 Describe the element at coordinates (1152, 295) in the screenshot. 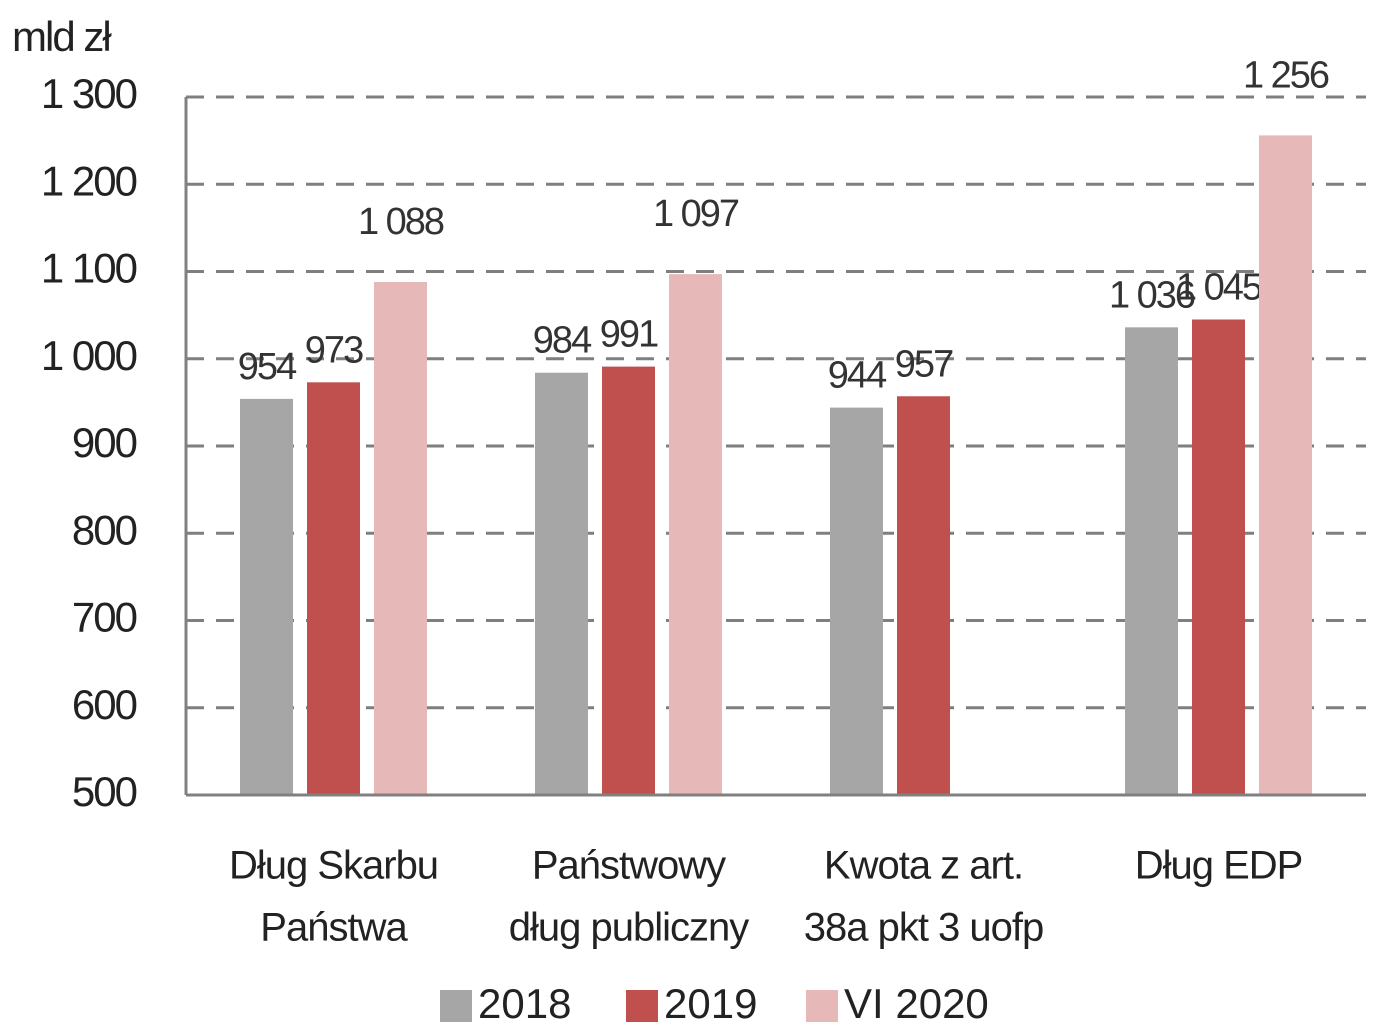

I see `value-label: 1 036` at that location.